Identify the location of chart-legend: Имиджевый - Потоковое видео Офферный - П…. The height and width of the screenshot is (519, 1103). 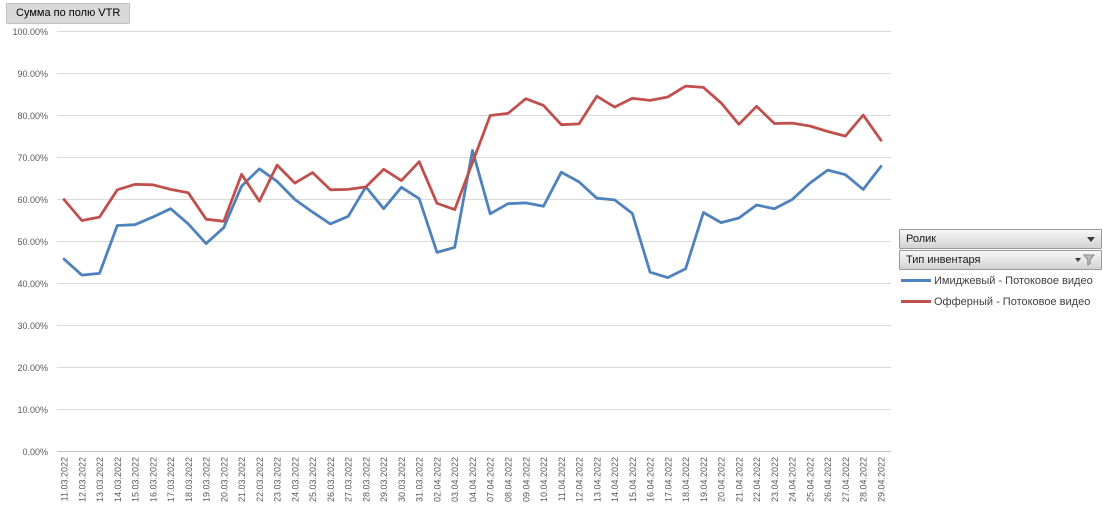
(1001, 295).